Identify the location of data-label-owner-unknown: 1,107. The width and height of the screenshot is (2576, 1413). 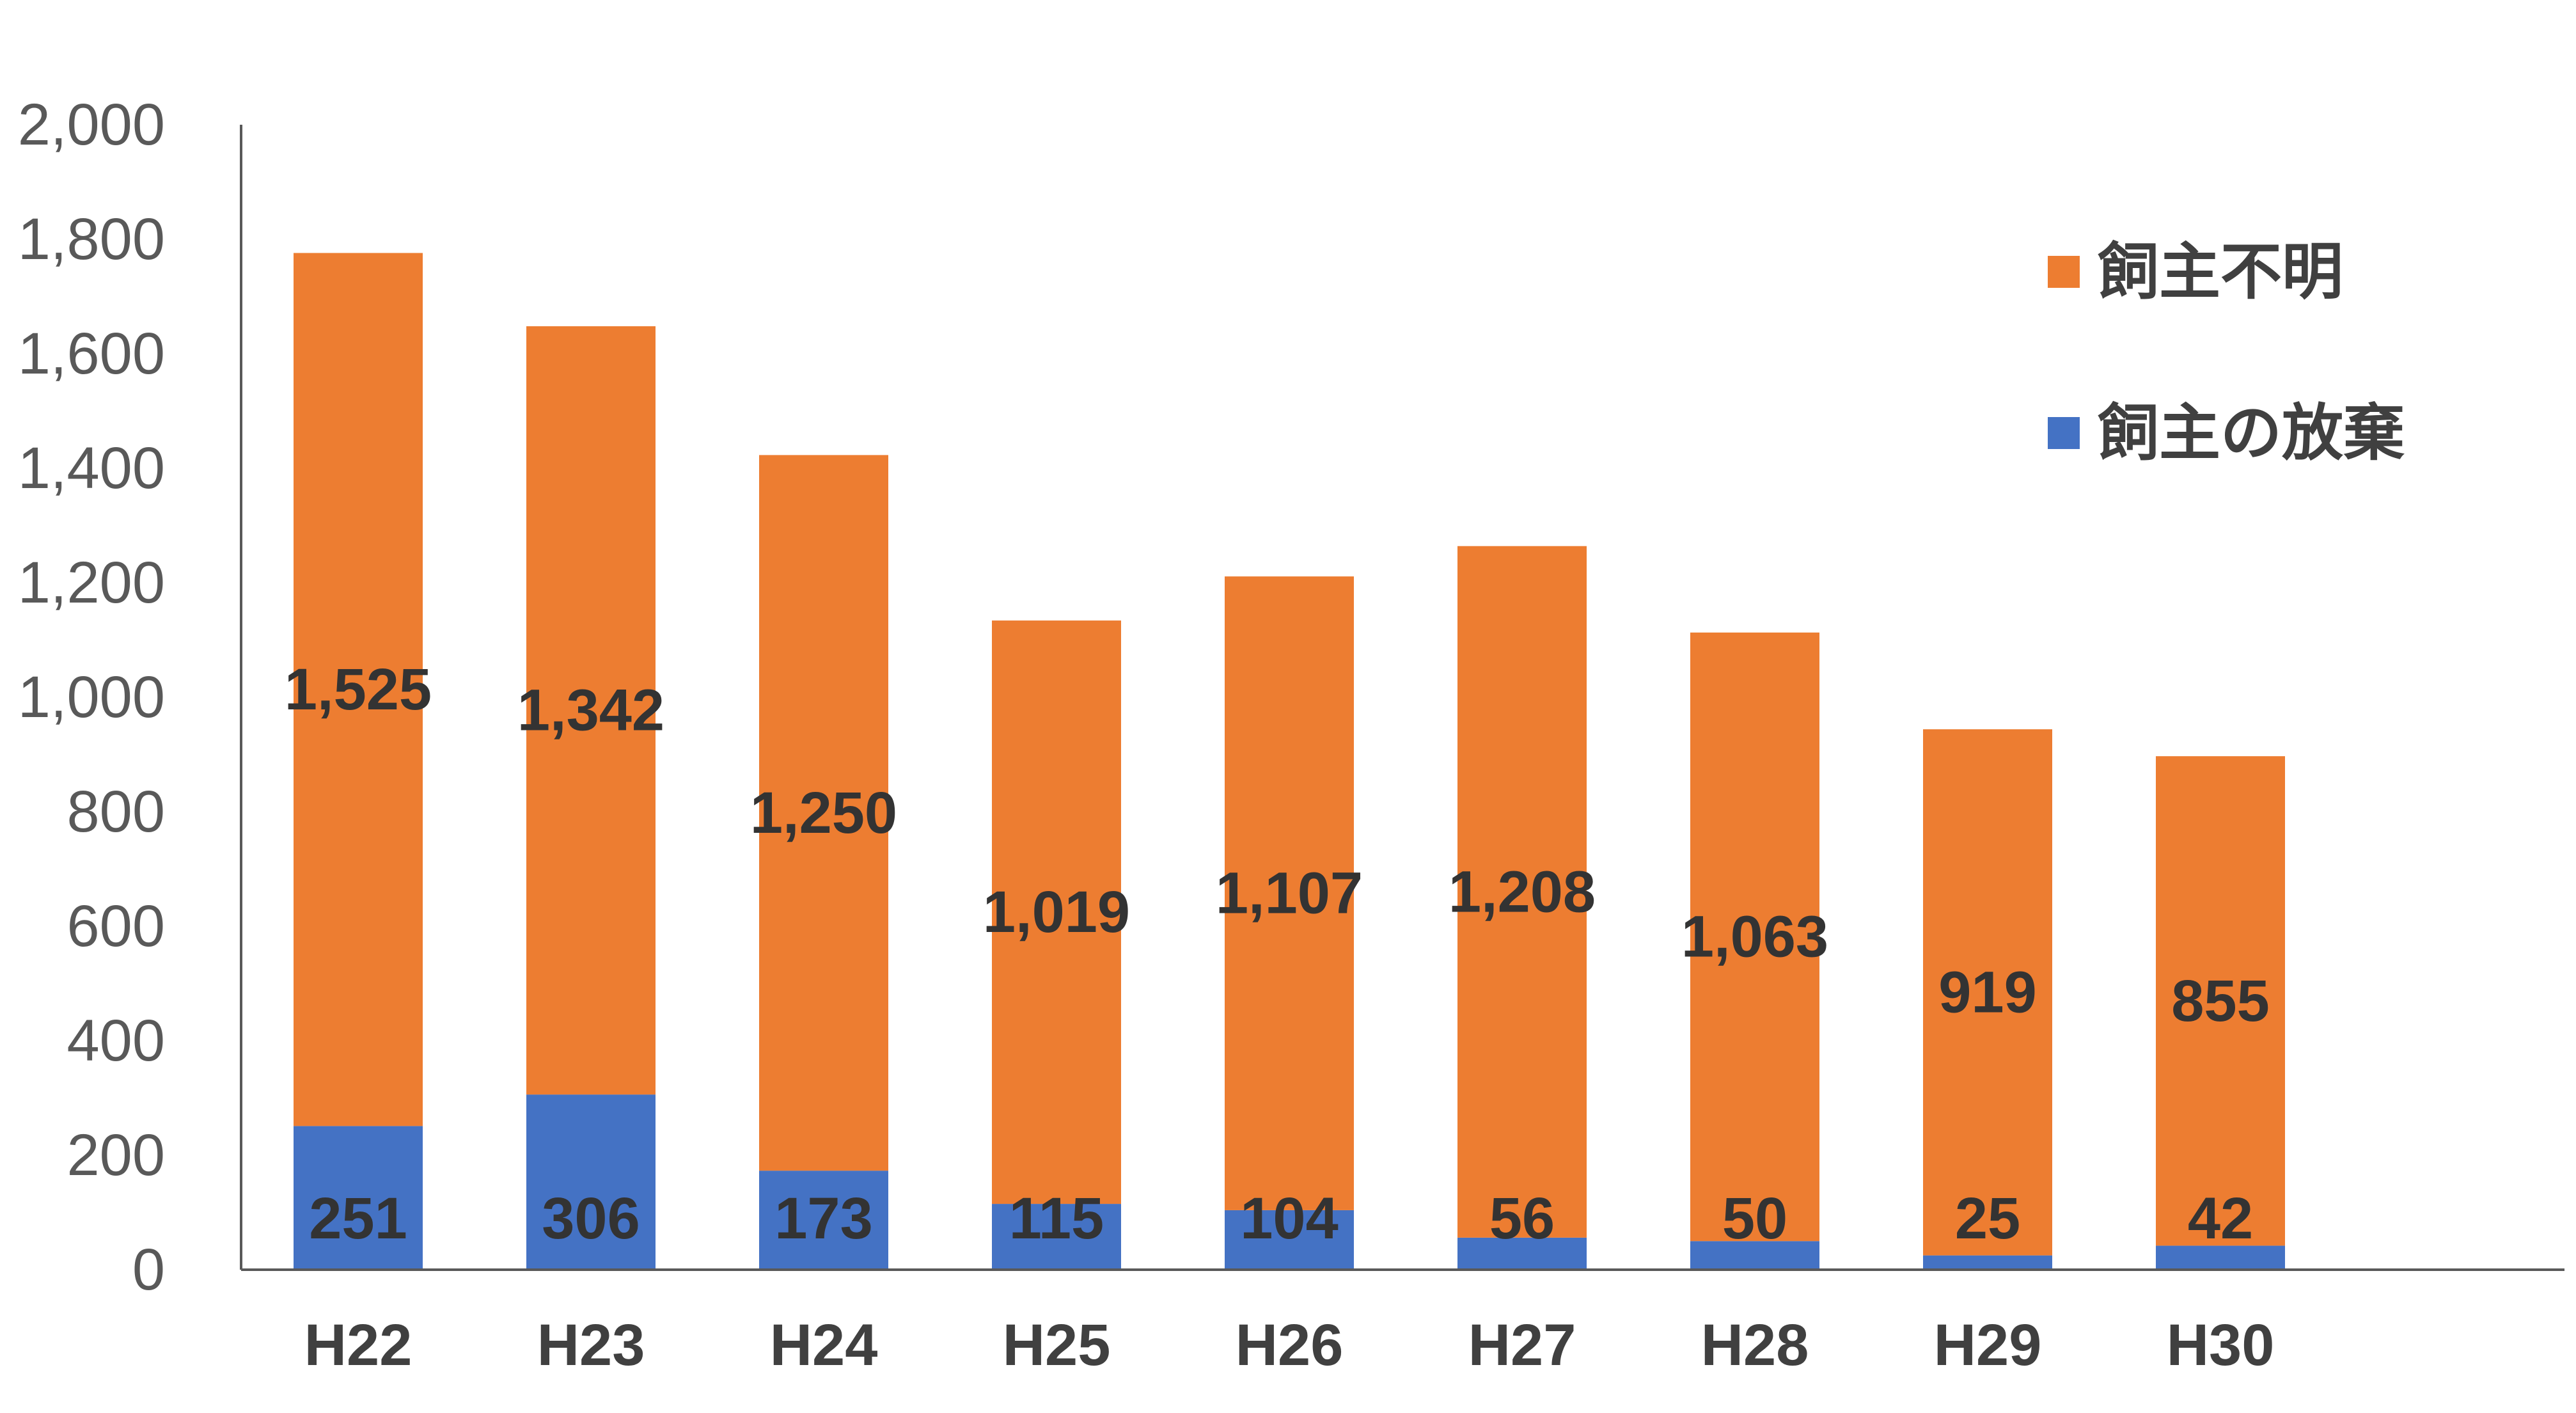
(1289, 893).